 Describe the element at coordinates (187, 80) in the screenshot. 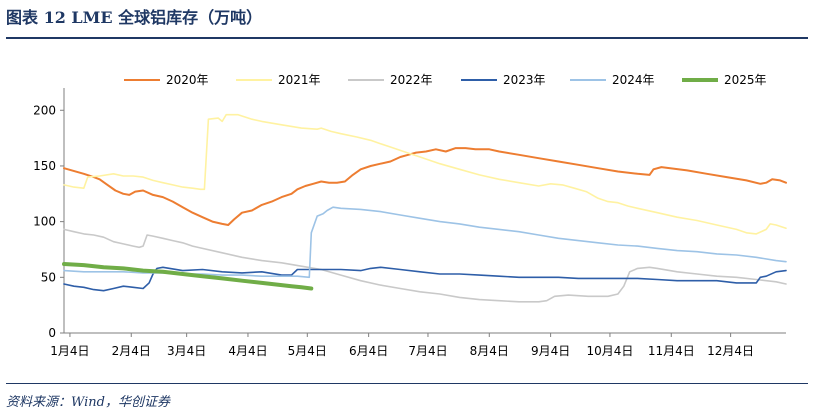

I see `legend-label: 2020年` at that location.